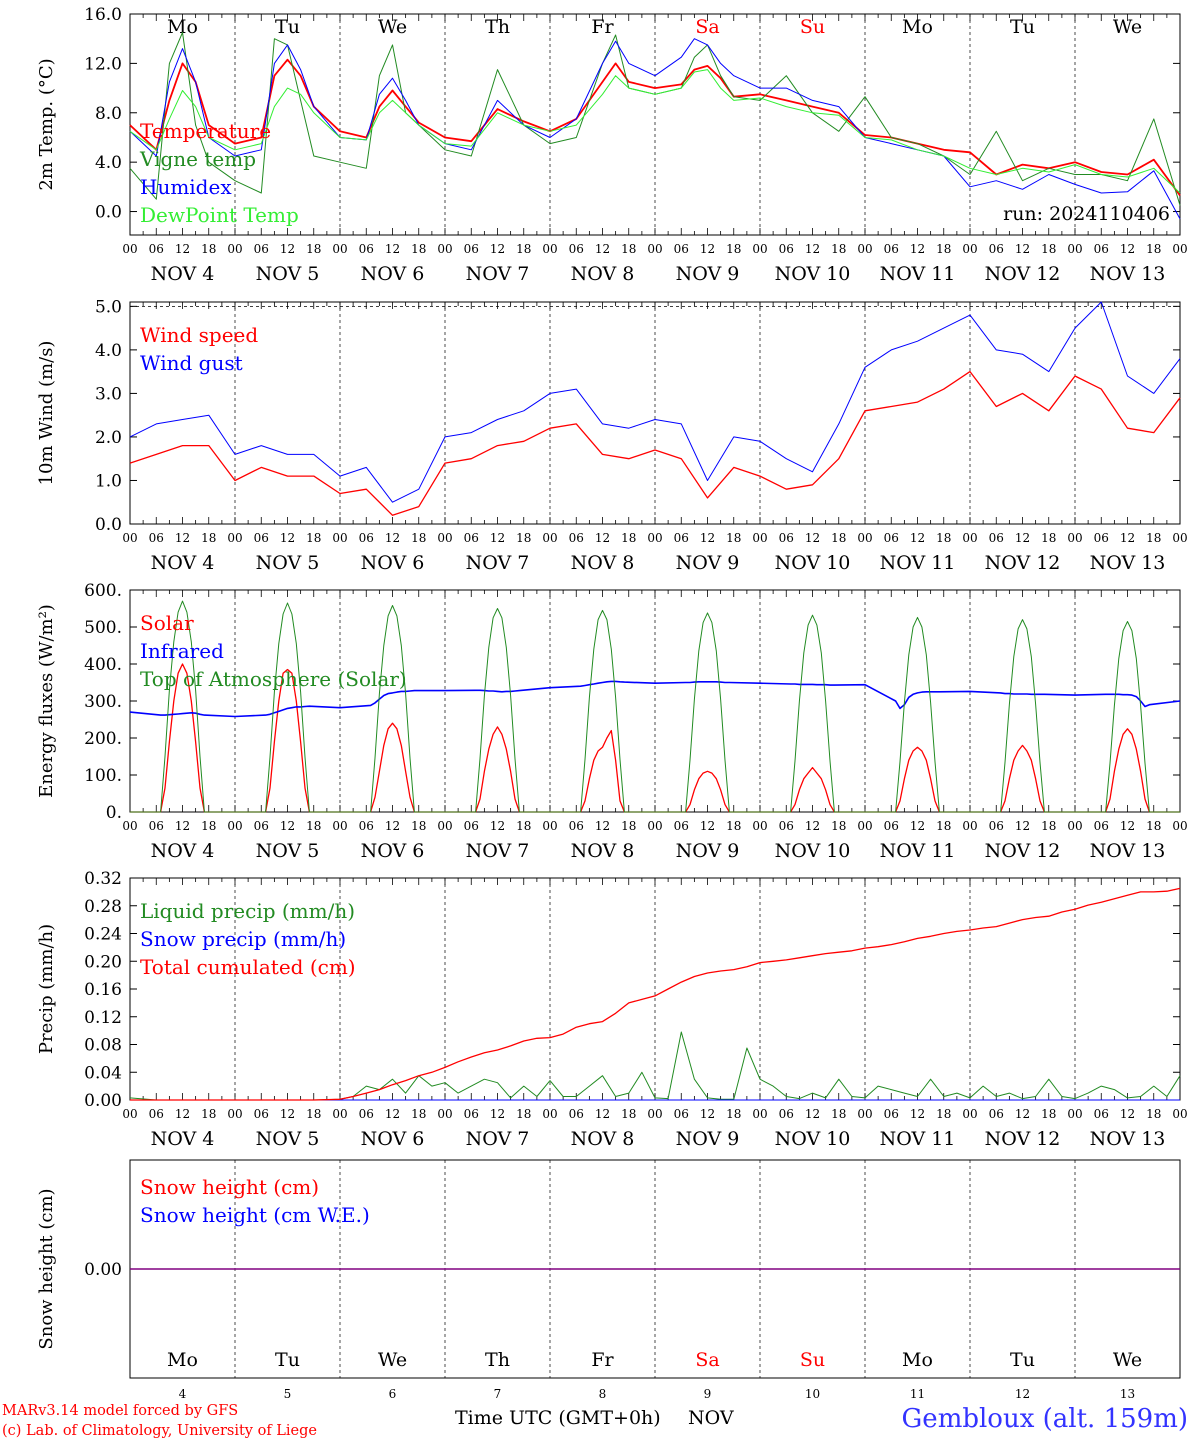 The image size is (1194, 1440). I want to click on y-tick-label: 0.16, so click(103, 990).